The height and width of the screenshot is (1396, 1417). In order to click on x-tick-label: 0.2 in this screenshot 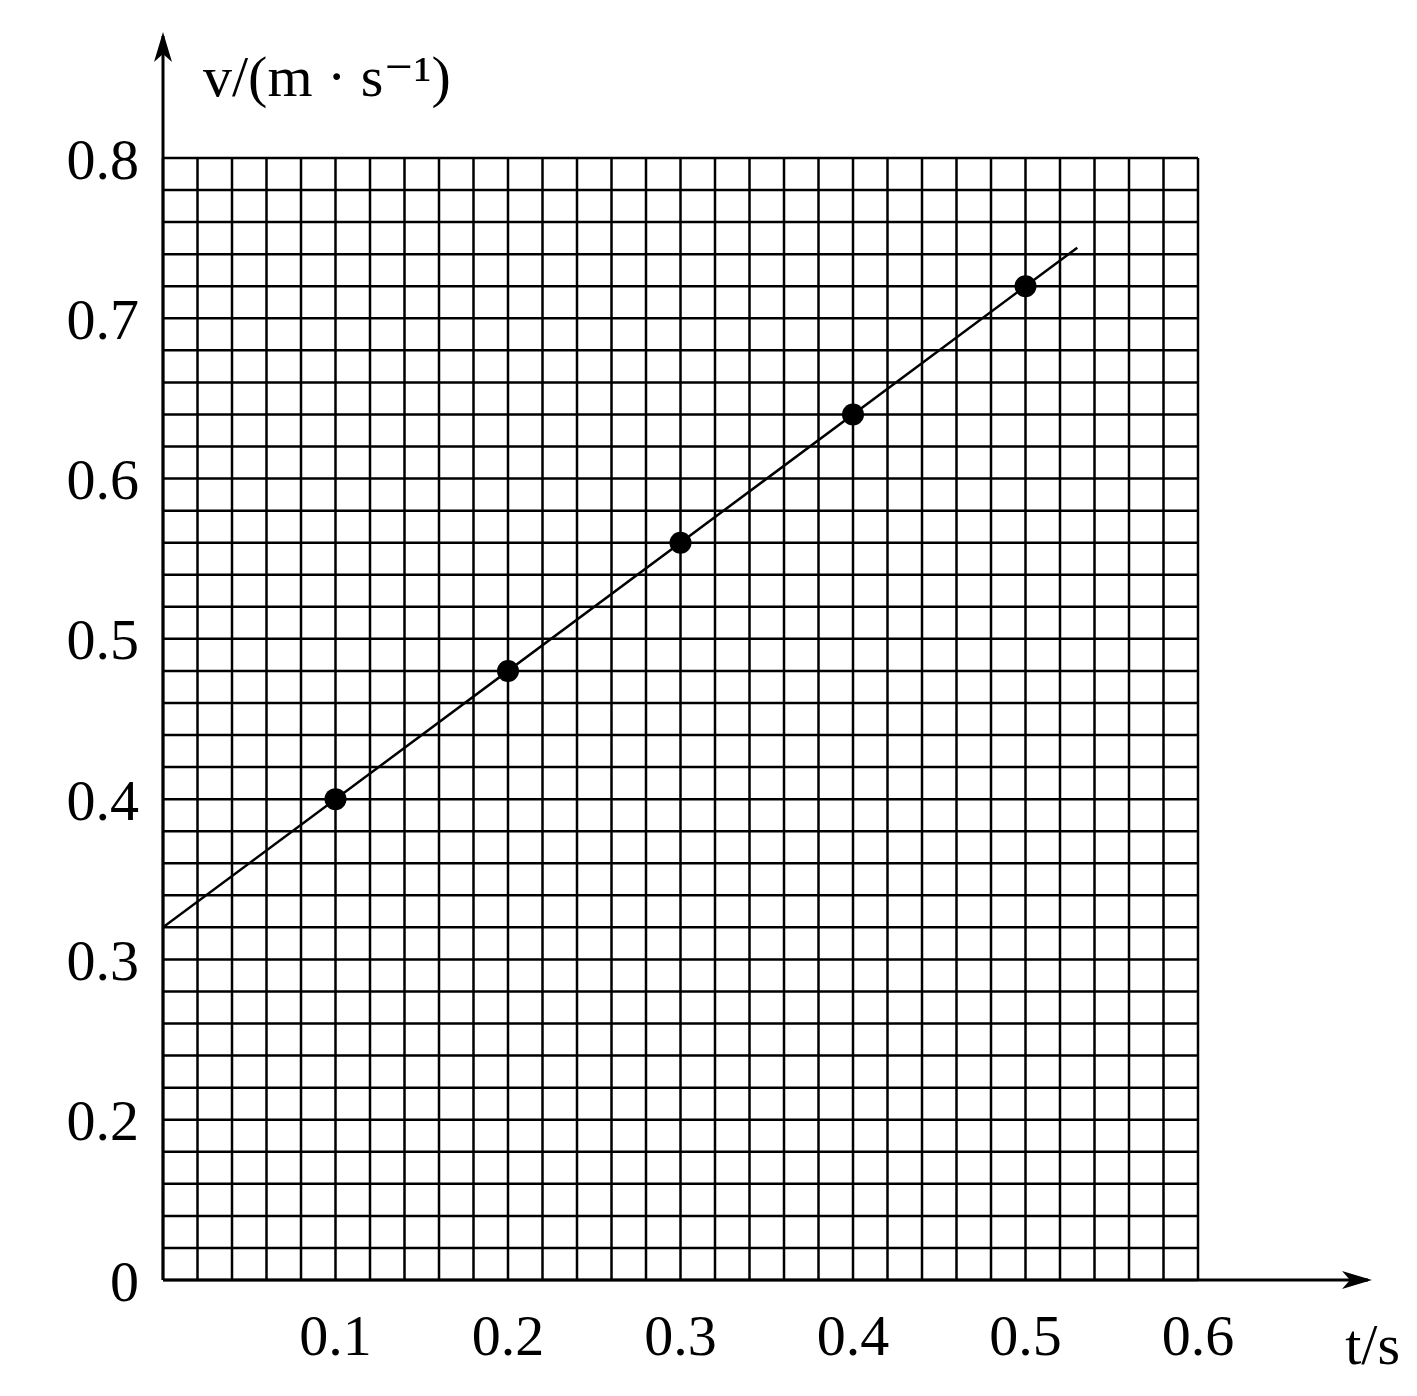, I will do `click(508, 1336)`.